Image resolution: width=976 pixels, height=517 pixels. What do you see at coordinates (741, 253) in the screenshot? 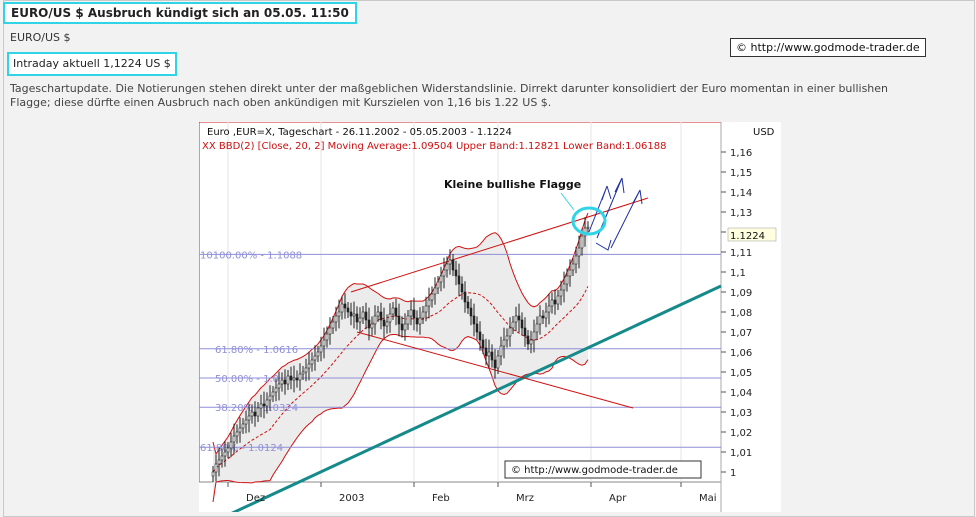
I see `y-tick-label: 1,11` at bounding box center [741, 253].